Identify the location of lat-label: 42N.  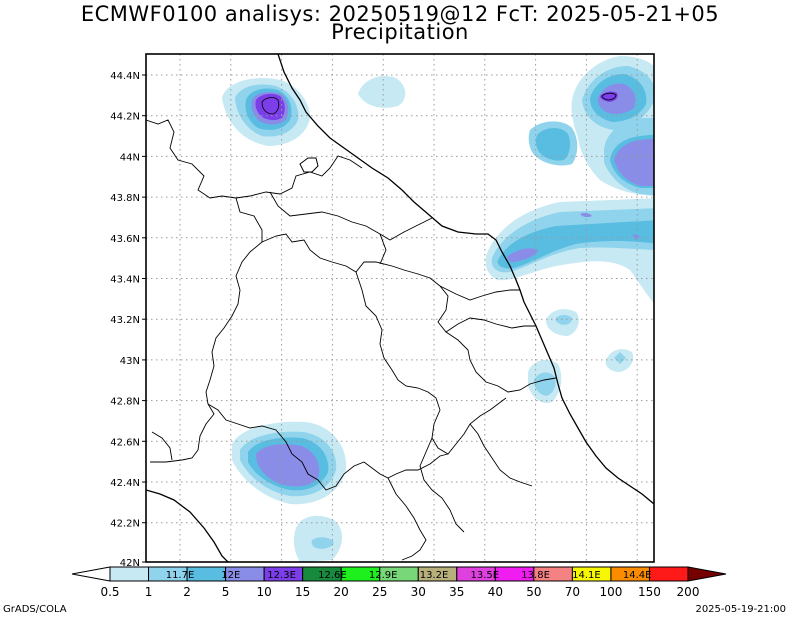
(130, 563).